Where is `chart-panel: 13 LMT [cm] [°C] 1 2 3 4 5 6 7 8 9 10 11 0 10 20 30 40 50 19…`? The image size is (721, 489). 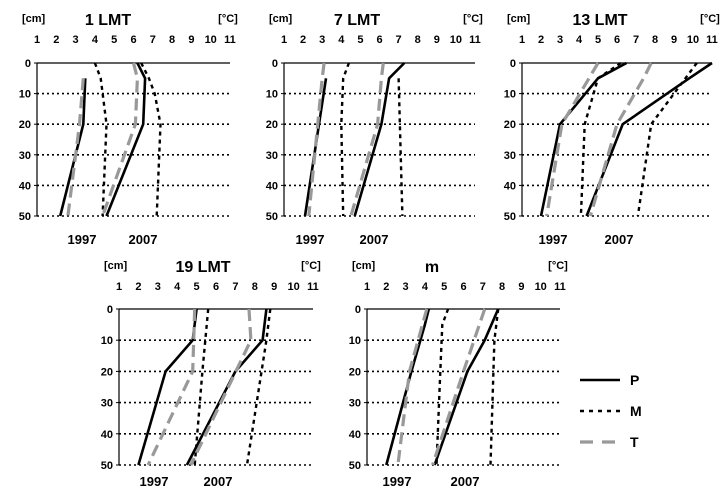 chart-panel: 13 LMT [cm] [°C] 1 2 3 4 5 6 7 8 9 10 11 0 10 20 30 40 50 19… is located at coordinates (612, 129).